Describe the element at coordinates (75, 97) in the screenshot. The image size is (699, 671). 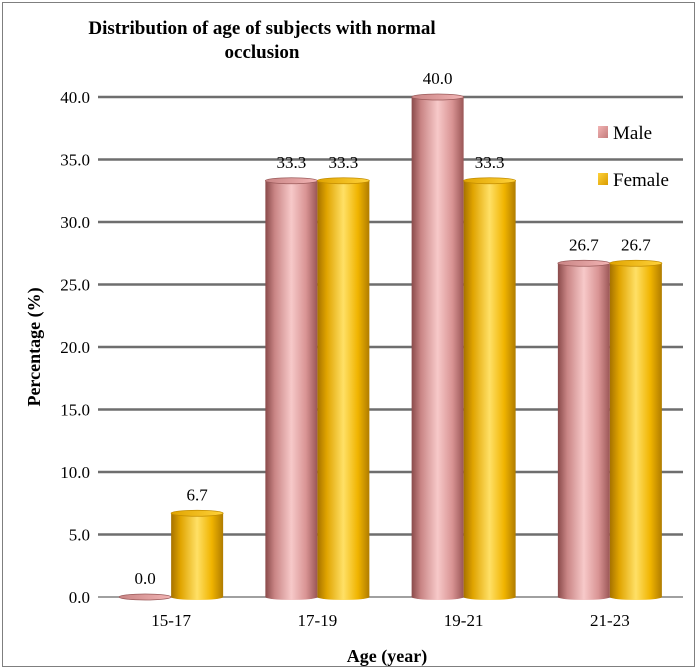
I see `y-tick-label: 40.0` at that location.